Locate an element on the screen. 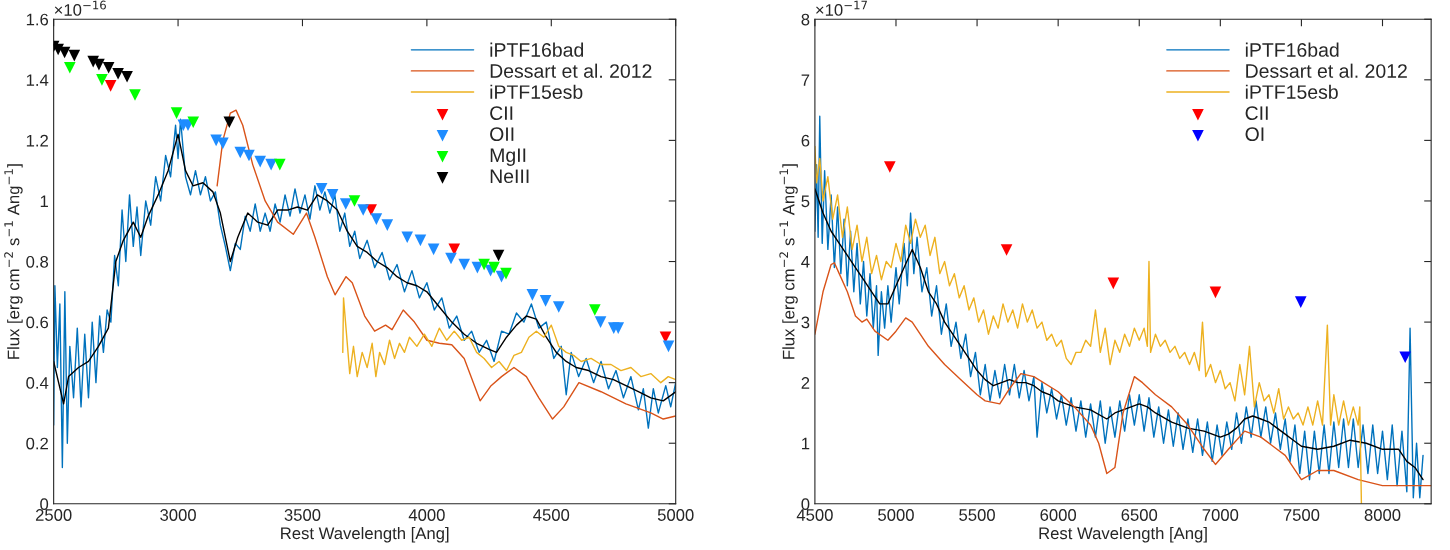 The height and width of the screenshot is (550, 1450). x-tick-label: 4000 is located at coordinates (426, 515).